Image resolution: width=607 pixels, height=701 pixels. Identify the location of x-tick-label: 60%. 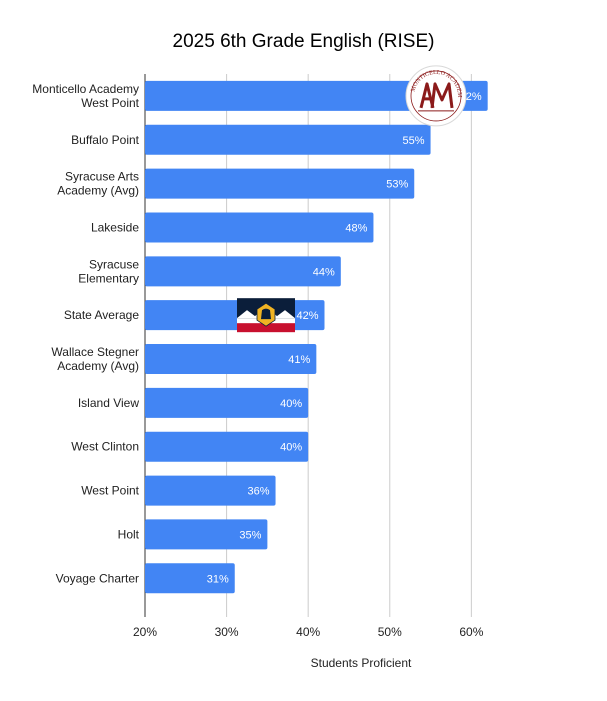
(471, 632).